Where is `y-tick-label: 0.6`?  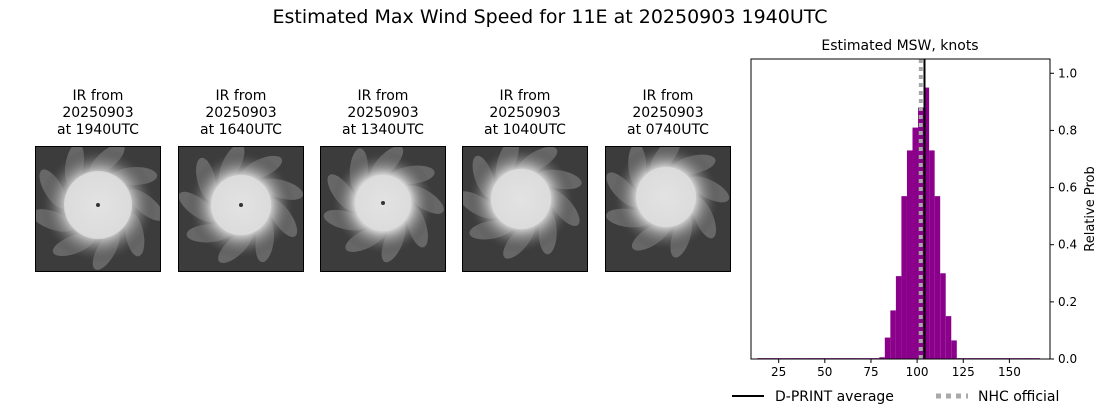 y-tick-label: 0.6 is located at coordinates (1067, 188).